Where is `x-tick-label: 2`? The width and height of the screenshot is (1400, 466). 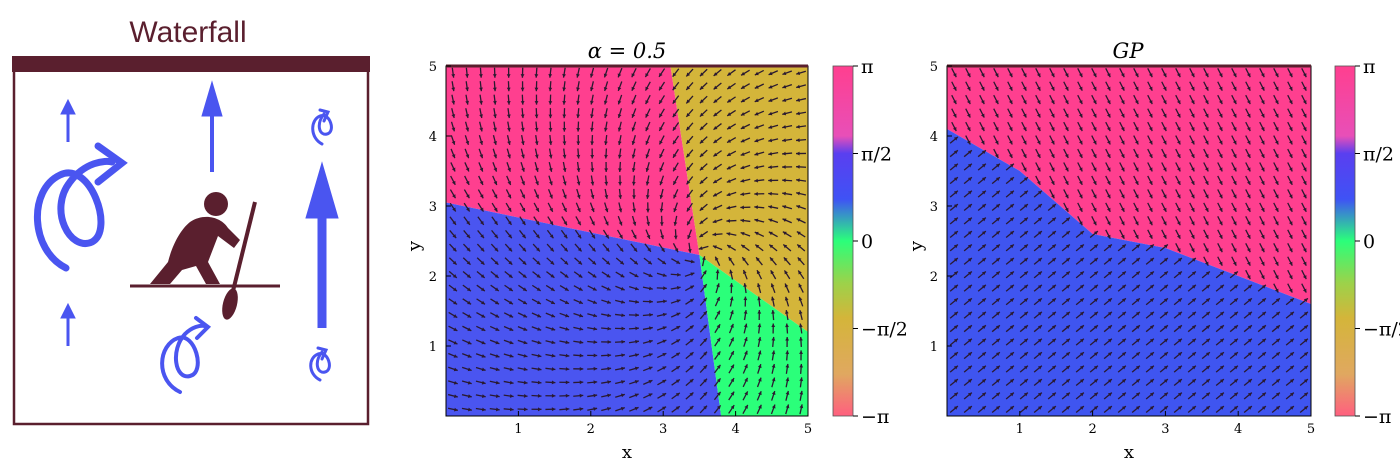 x-tick-label: 2 is located at coordinates (1092, 429).